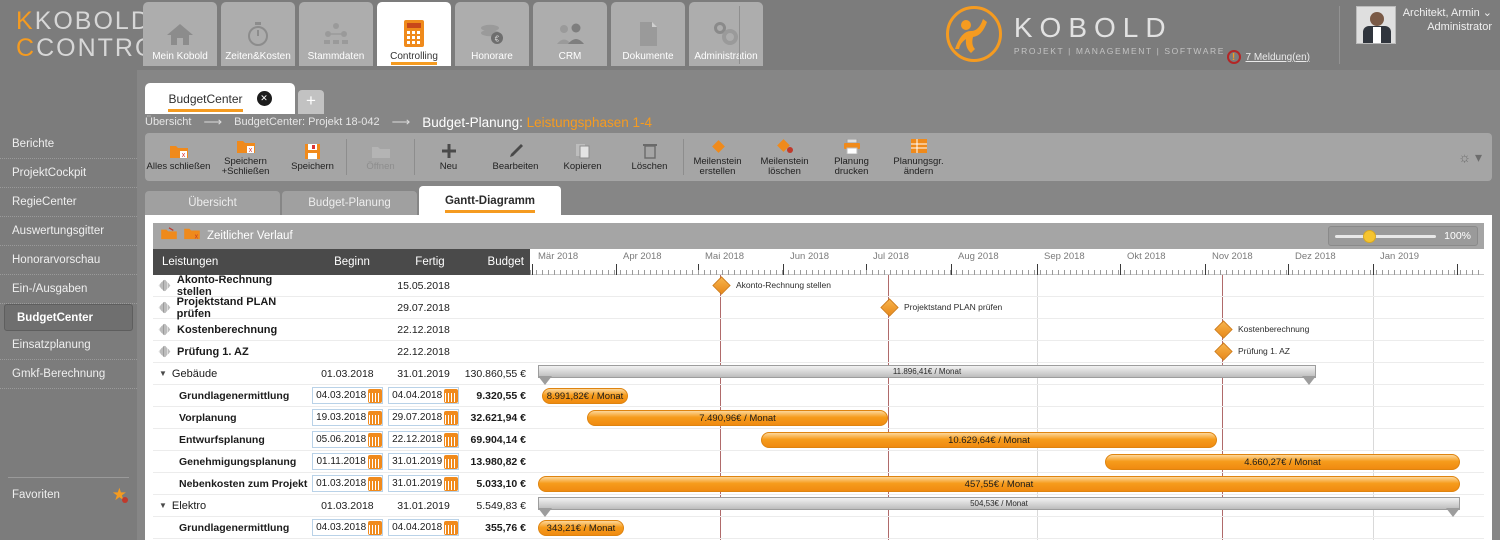 The image size is (1500, 540). I want to click on toolbar-planungsgr-aendern: Planungsgr. ändern, so click(918, 157).